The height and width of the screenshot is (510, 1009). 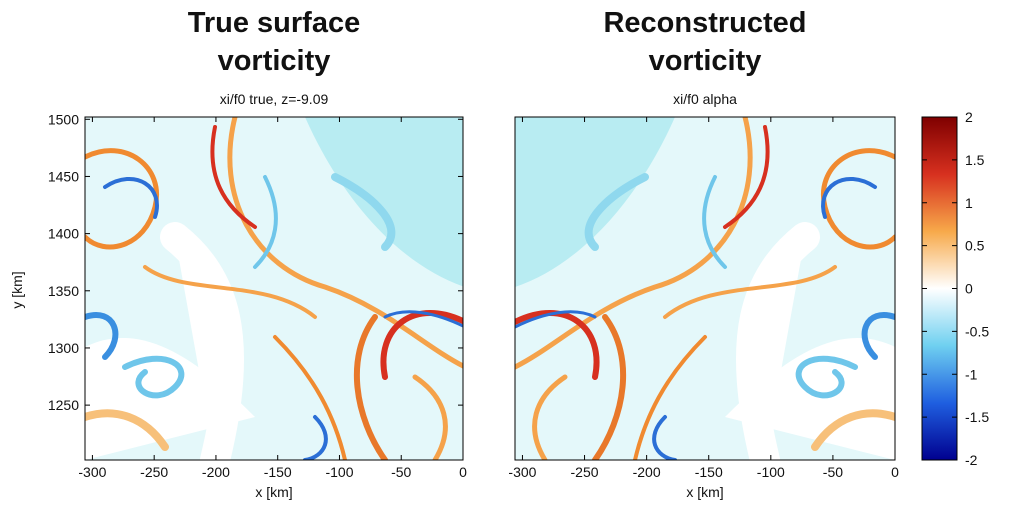 What do you see at coordinates (939, 288) in the screenshot?
I see `colorbar` at bounding box center [939, 288].